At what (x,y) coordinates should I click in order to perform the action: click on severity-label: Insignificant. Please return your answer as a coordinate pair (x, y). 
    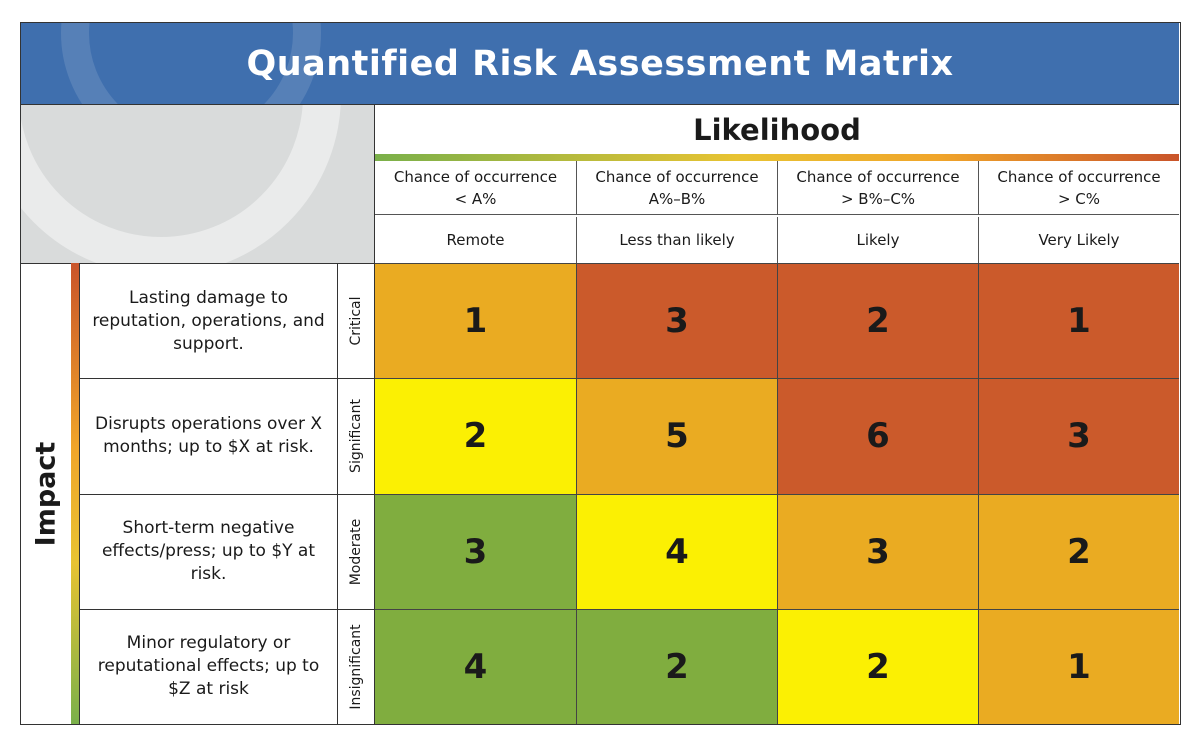
    Looking at the image, I should click on (356, 667).